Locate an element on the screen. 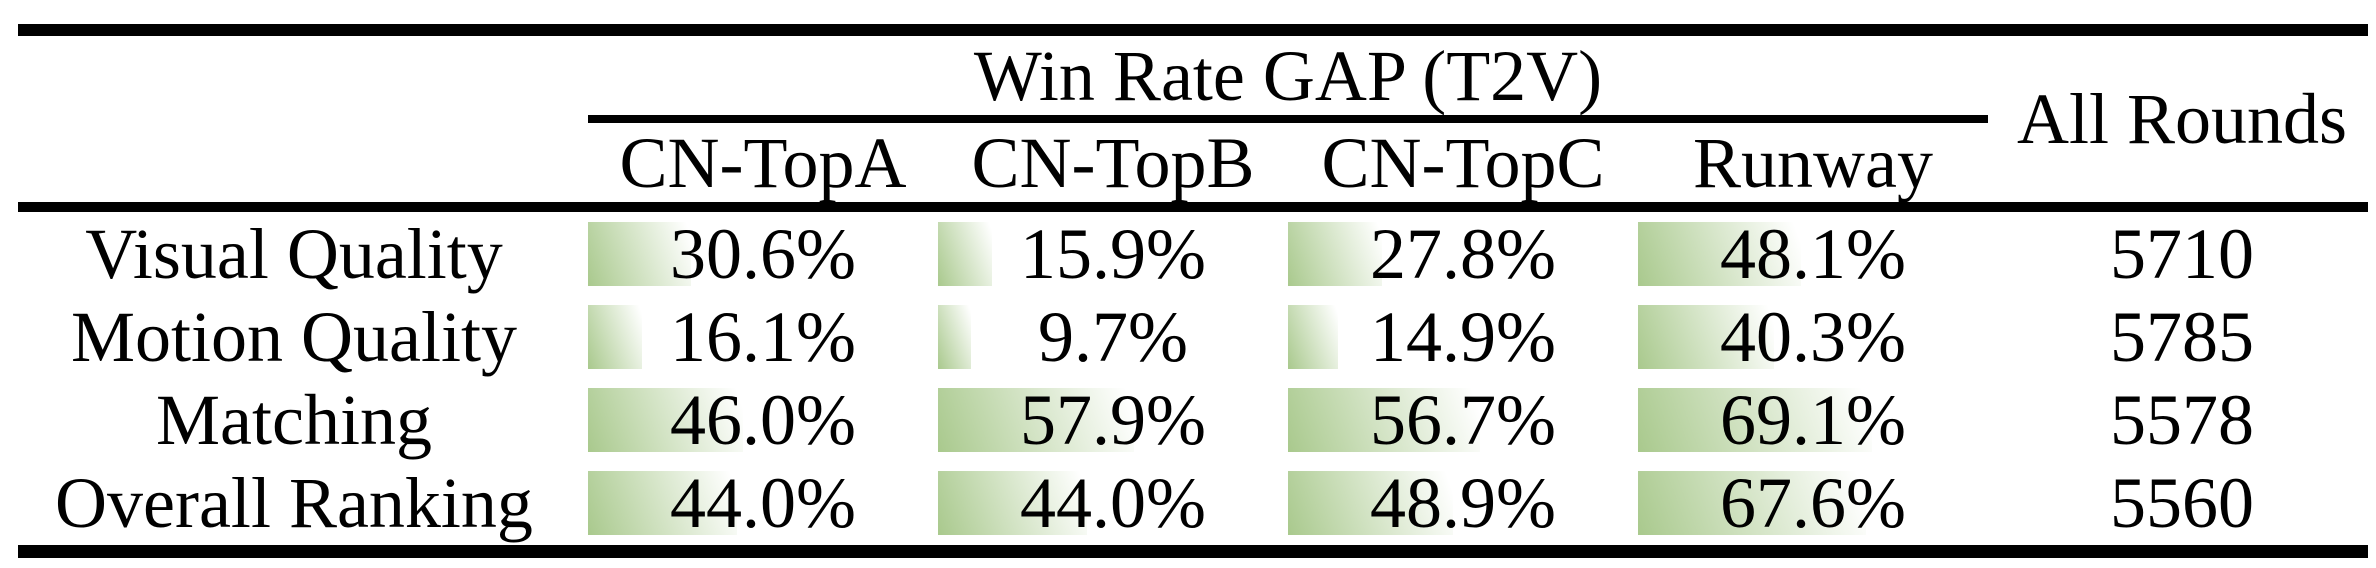 The width and height of the screenshot is (2376, 568). win-rate-value: 40.3% is located at coordinates (1813, 336).